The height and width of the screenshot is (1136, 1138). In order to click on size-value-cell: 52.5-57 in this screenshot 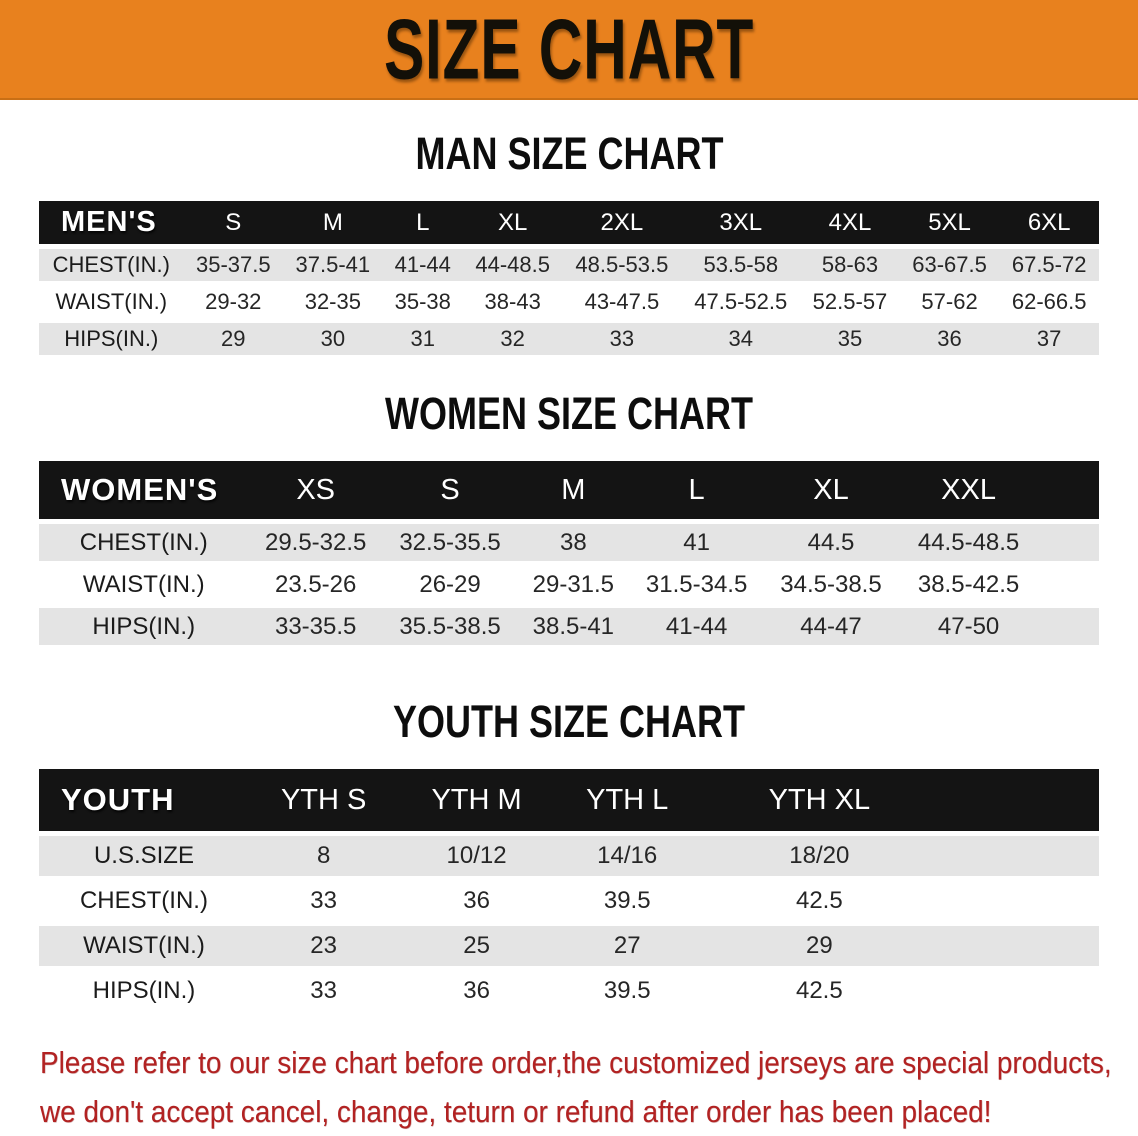, I will do `click(850, 301)`.